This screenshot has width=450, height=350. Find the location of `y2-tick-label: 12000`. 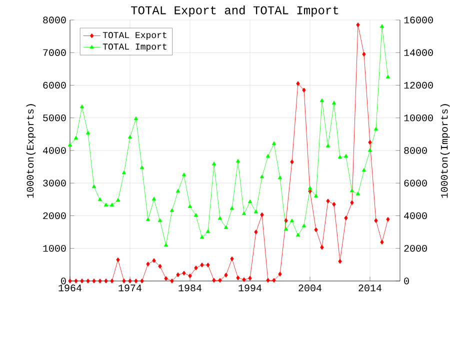

y2-tick-label: 12000 is located at coordinates (418, 85).